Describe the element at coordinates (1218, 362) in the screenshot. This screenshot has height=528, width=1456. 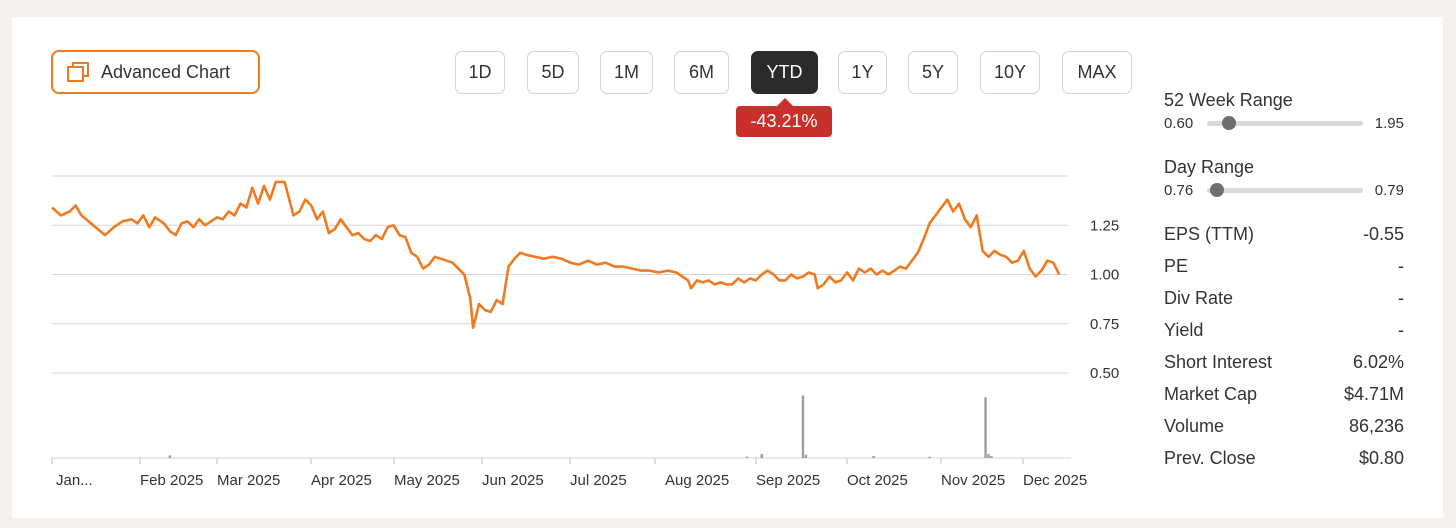
I see `stat-label: Short Interest` at that location.